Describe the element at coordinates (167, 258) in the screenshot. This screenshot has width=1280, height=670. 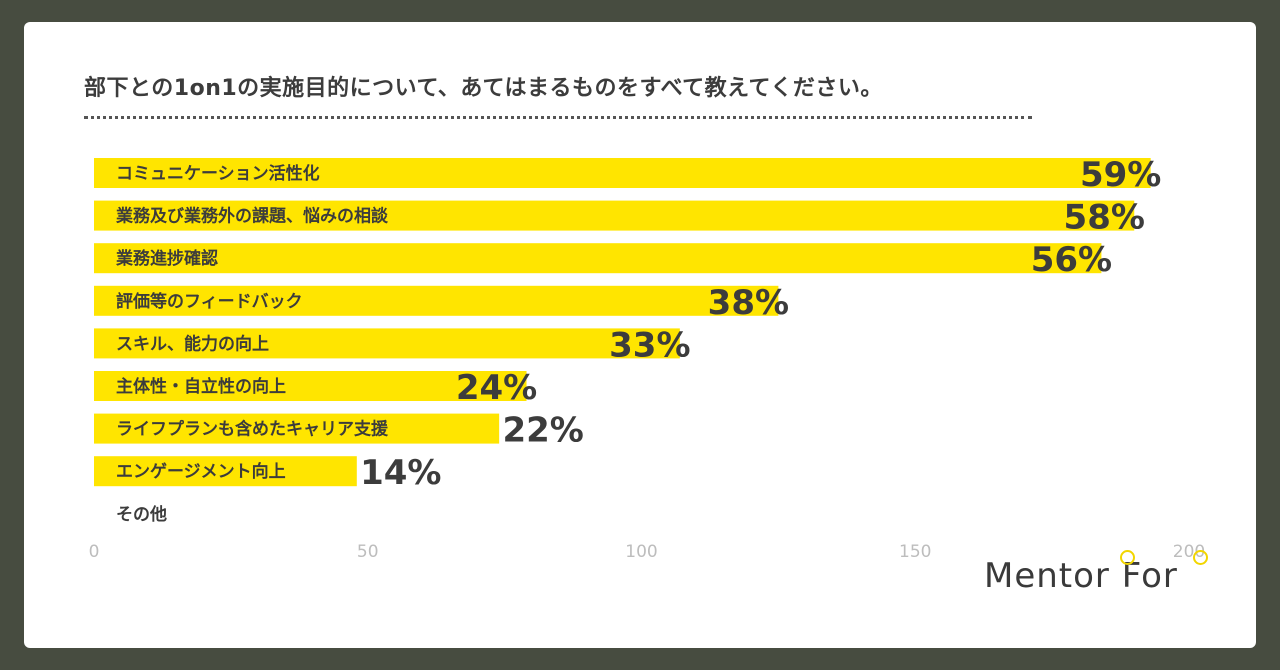
I see `category-label: 業務進捗確認` at that location.